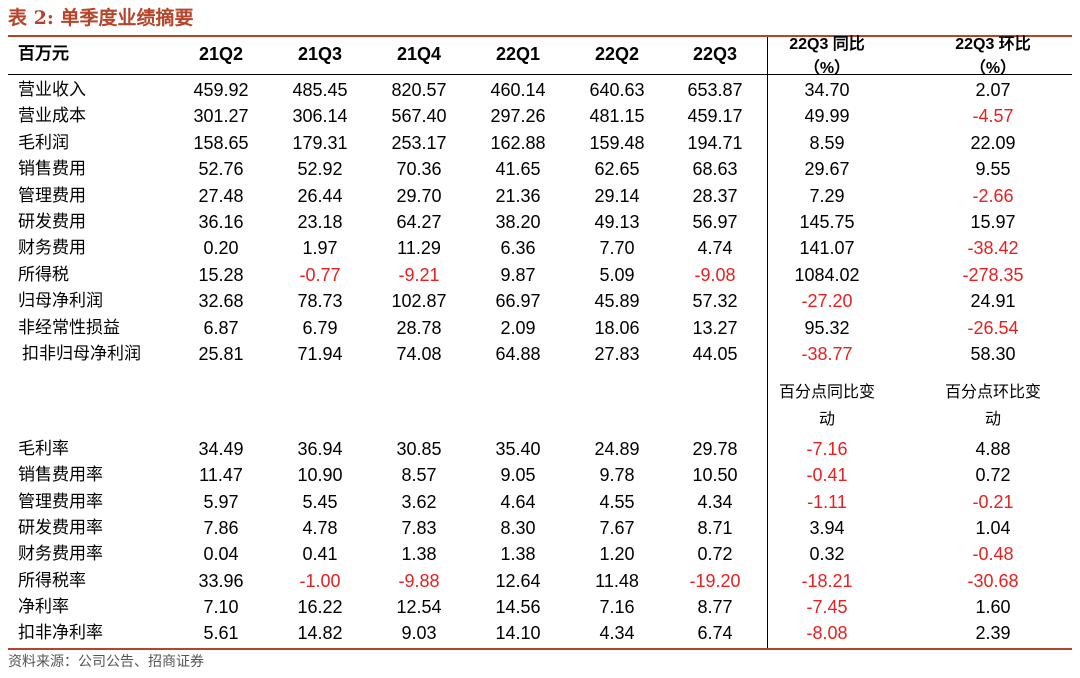 Image resolution: width=1080 pixels, height=678 pixels. I want to click on table-cell: 0.20, so click(221, 248).